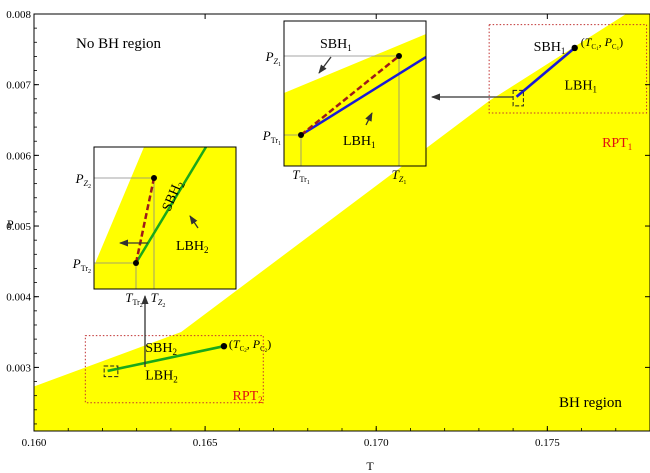 Image resolution: width=650 pixels, height=473 pixels. What do you see at coordinates (359, 142) in the screenshot?
I see `inset-rpt1-label-lbh: LBH1` at bounding box center [359, 142].